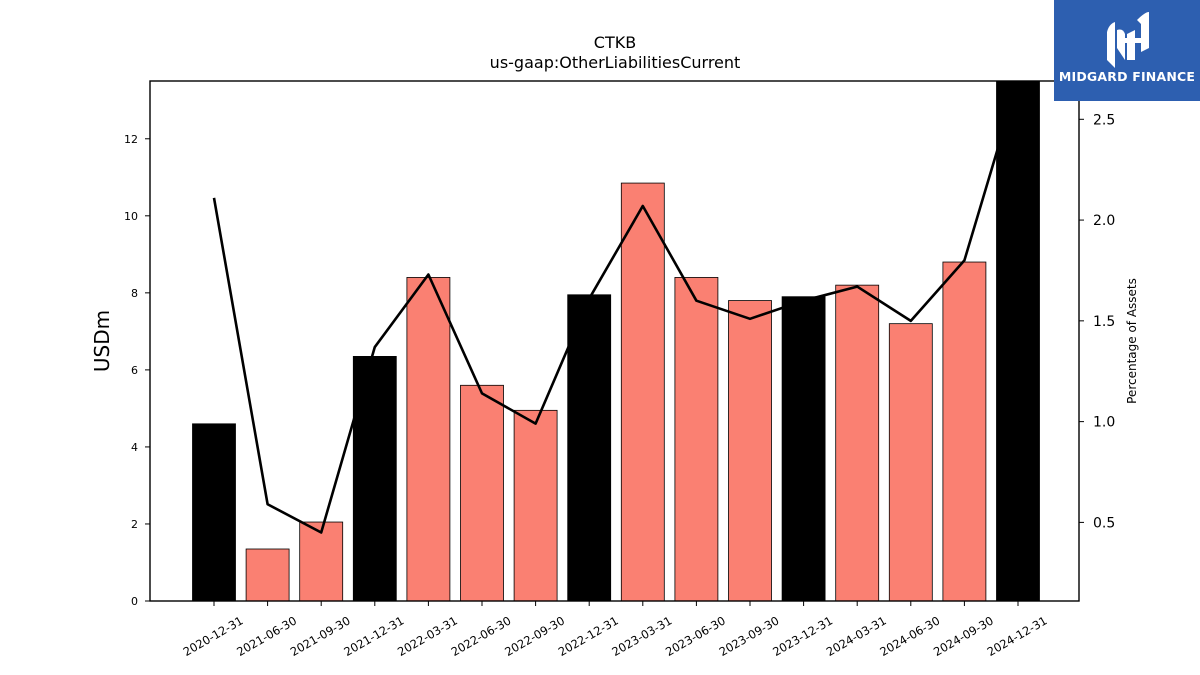 This screenshot has width=1200, height=675. Describe the element at coordinates (266, 636) in the screenshot. I see `x-tick-label: 2021-06-30` at that location.